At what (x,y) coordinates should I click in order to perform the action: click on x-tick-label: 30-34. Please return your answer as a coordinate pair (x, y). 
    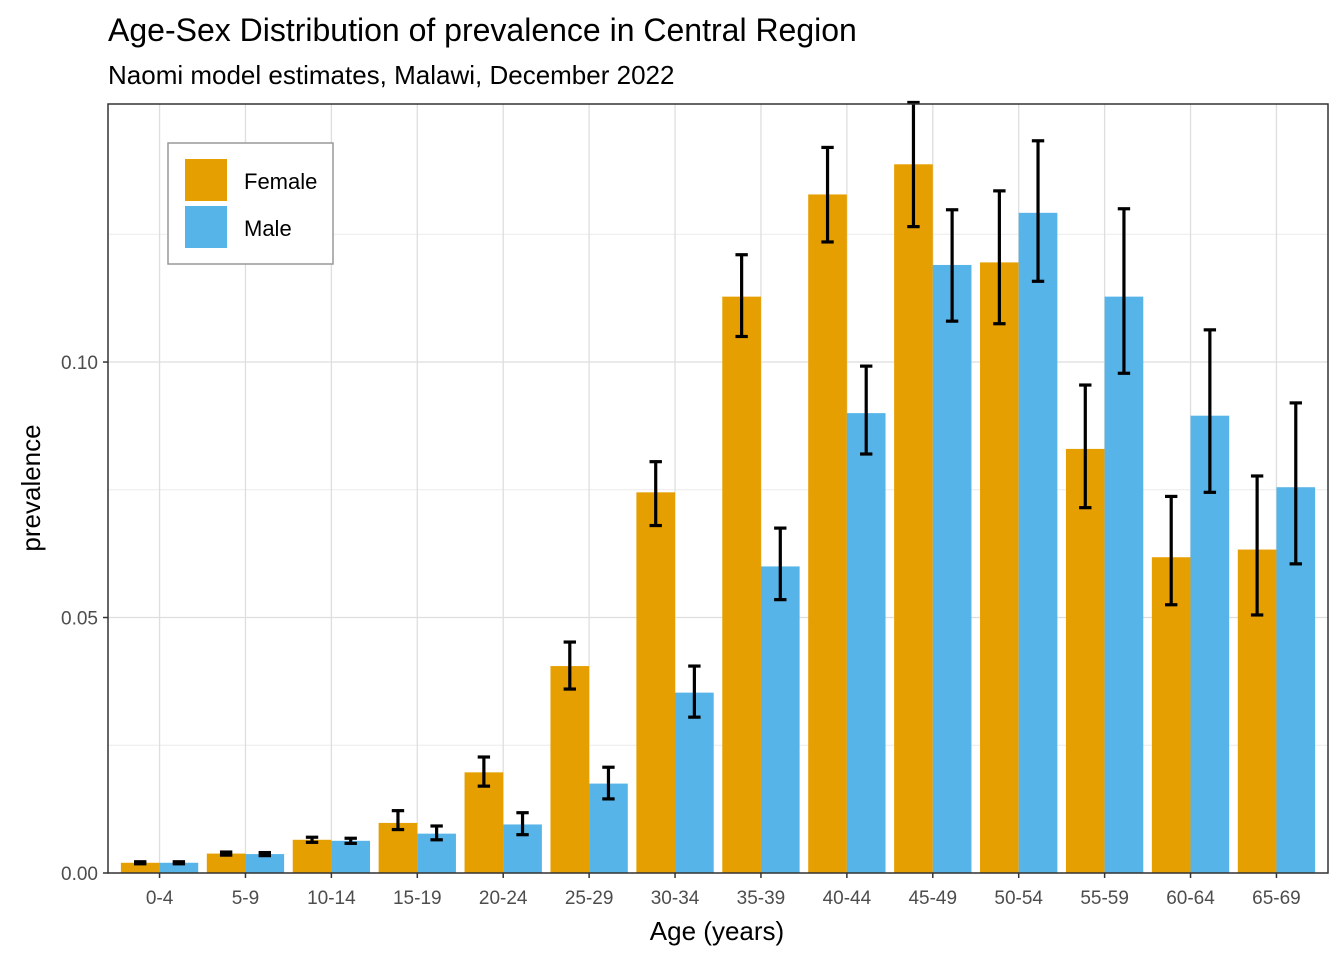
    Looking at the image, I should click on (675, 898).